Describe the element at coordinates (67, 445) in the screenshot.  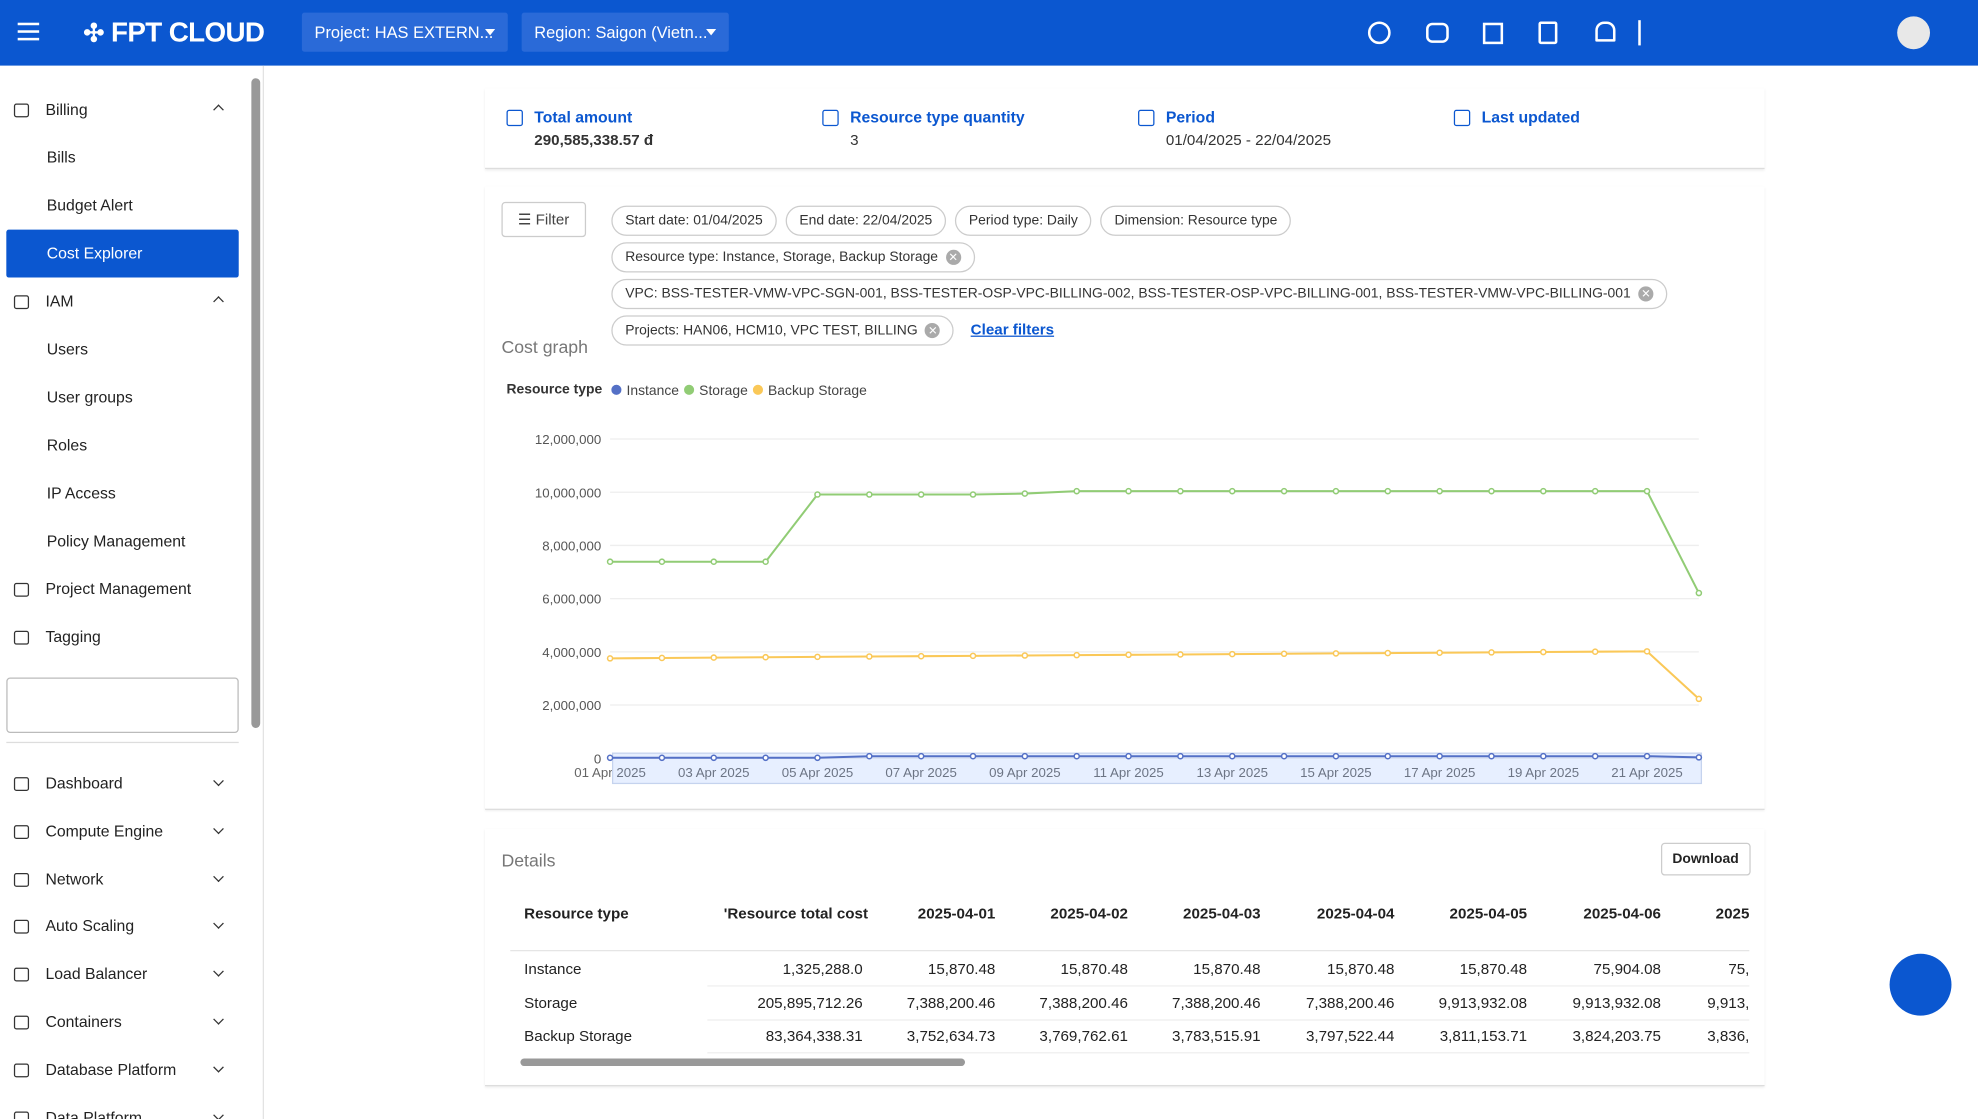
I see `nav-item: Roles` at that location.